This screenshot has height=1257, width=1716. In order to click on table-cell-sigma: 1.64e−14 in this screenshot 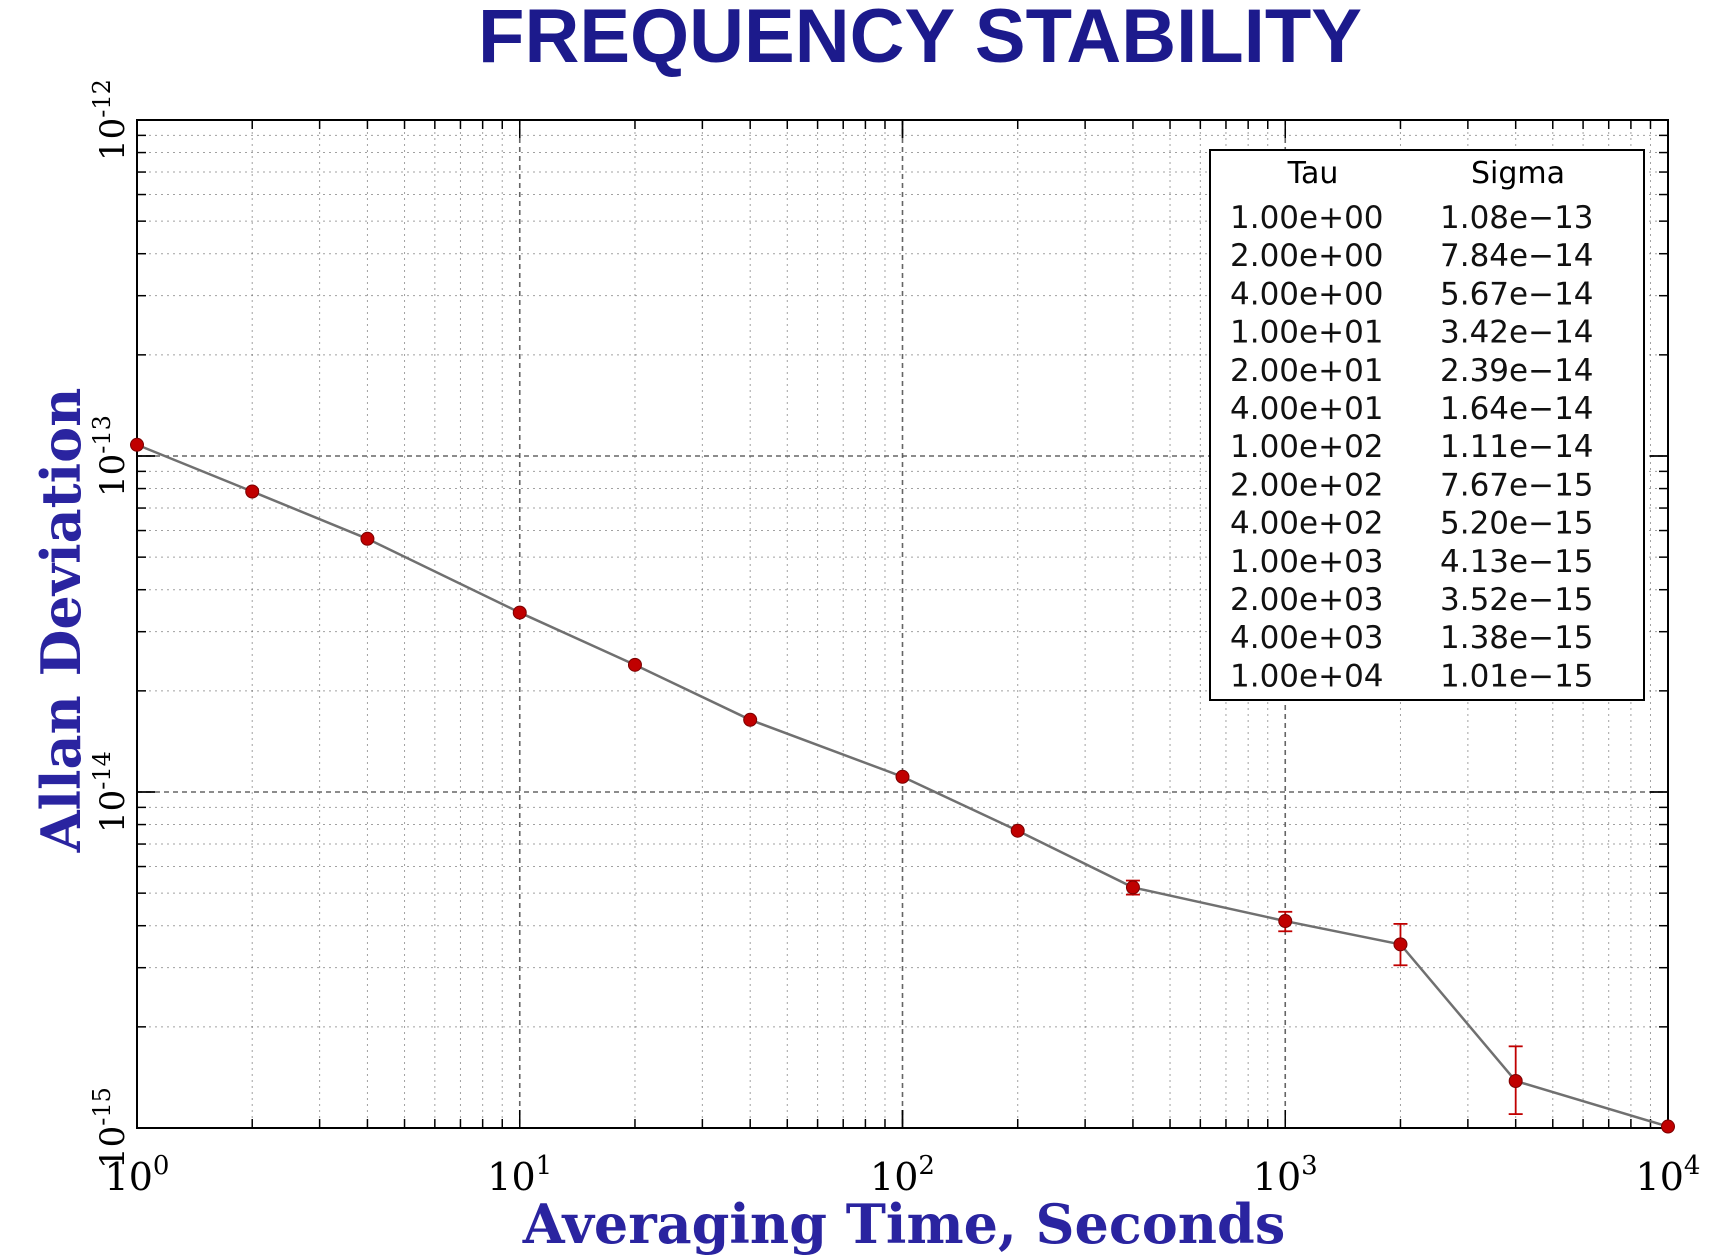, I will do `click(1517, 409)`.